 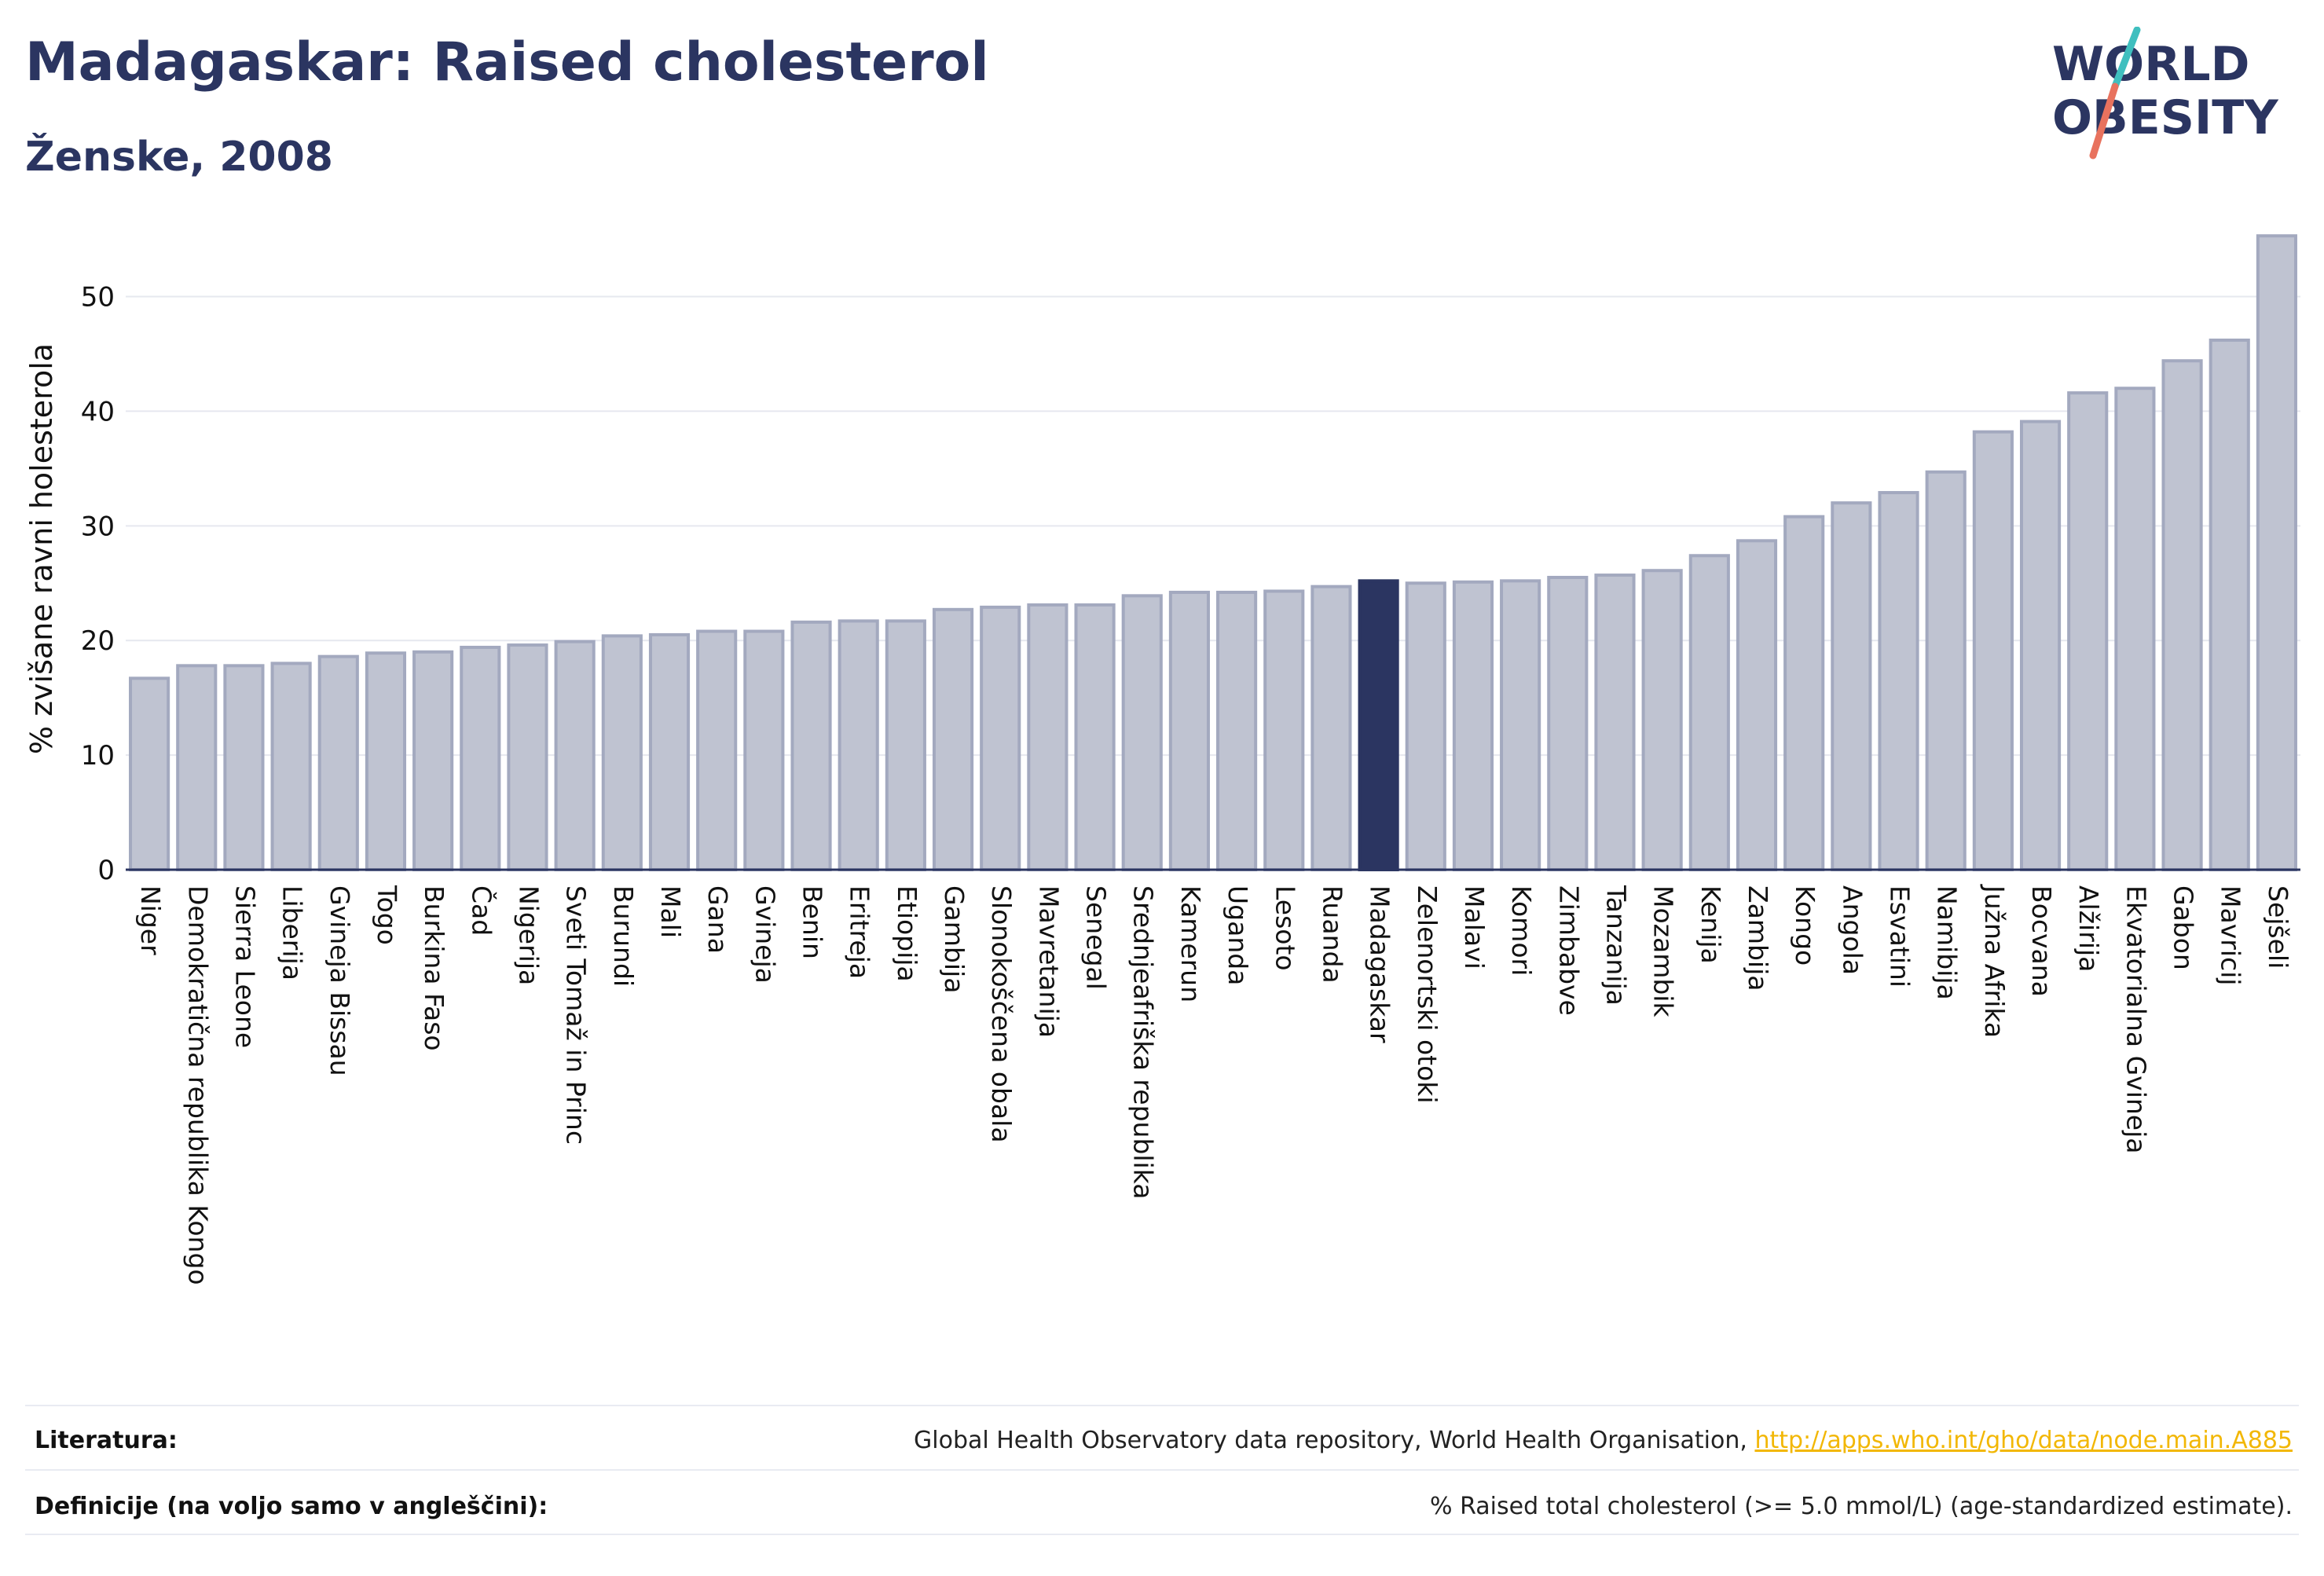 What do you see at coordinates (2182, 615) in the screenshot?
I see `bar-gabon` at bounding box center [2182, 615].